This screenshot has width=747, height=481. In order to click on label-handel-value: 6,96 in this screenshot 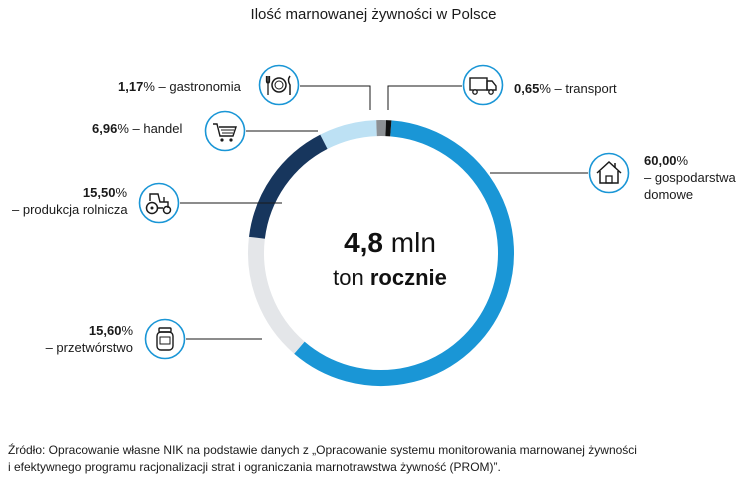, I will do `click(105, 128)`.